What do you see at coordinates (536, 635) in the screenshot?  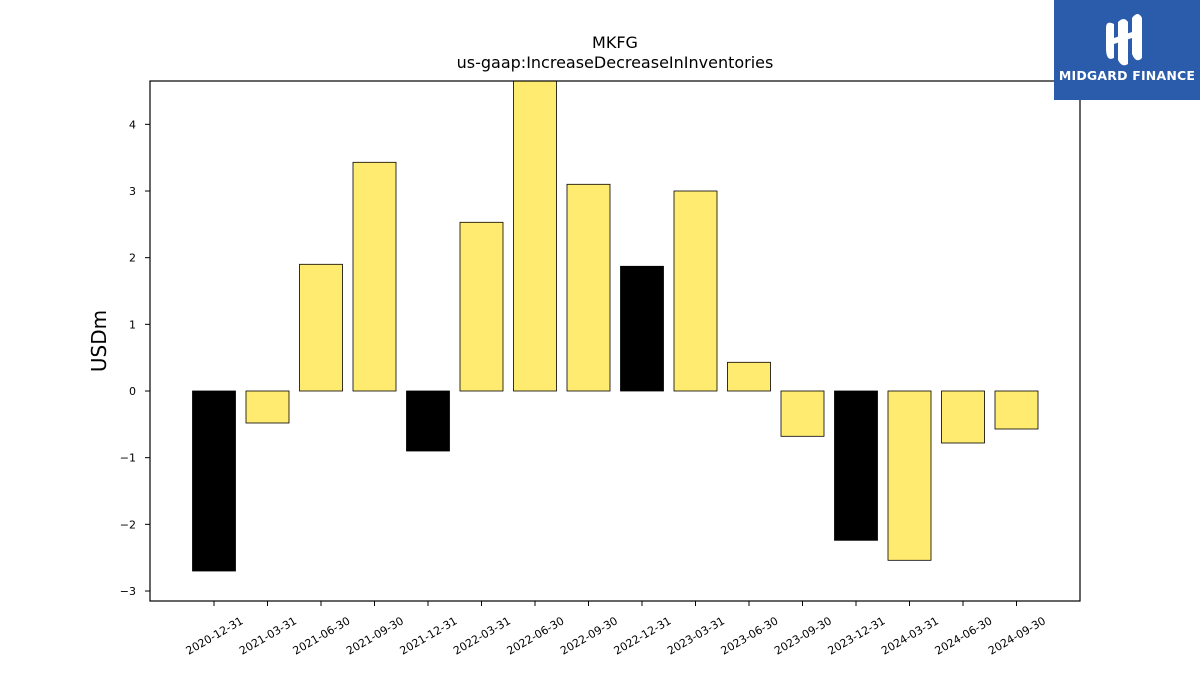 I see `x-tick-label: 2022-06-30` at bounding box center [536, 635].